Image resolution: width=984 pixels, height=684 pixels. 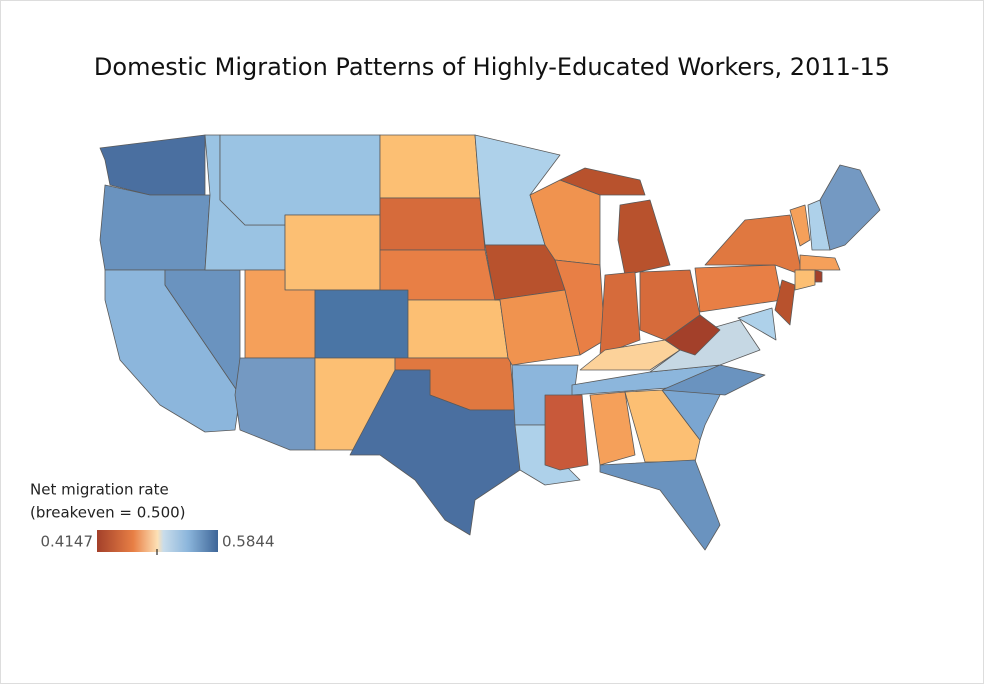 I want to click on legend-subtitle: (breakeven = 0.500), so click(x=108, y=513).